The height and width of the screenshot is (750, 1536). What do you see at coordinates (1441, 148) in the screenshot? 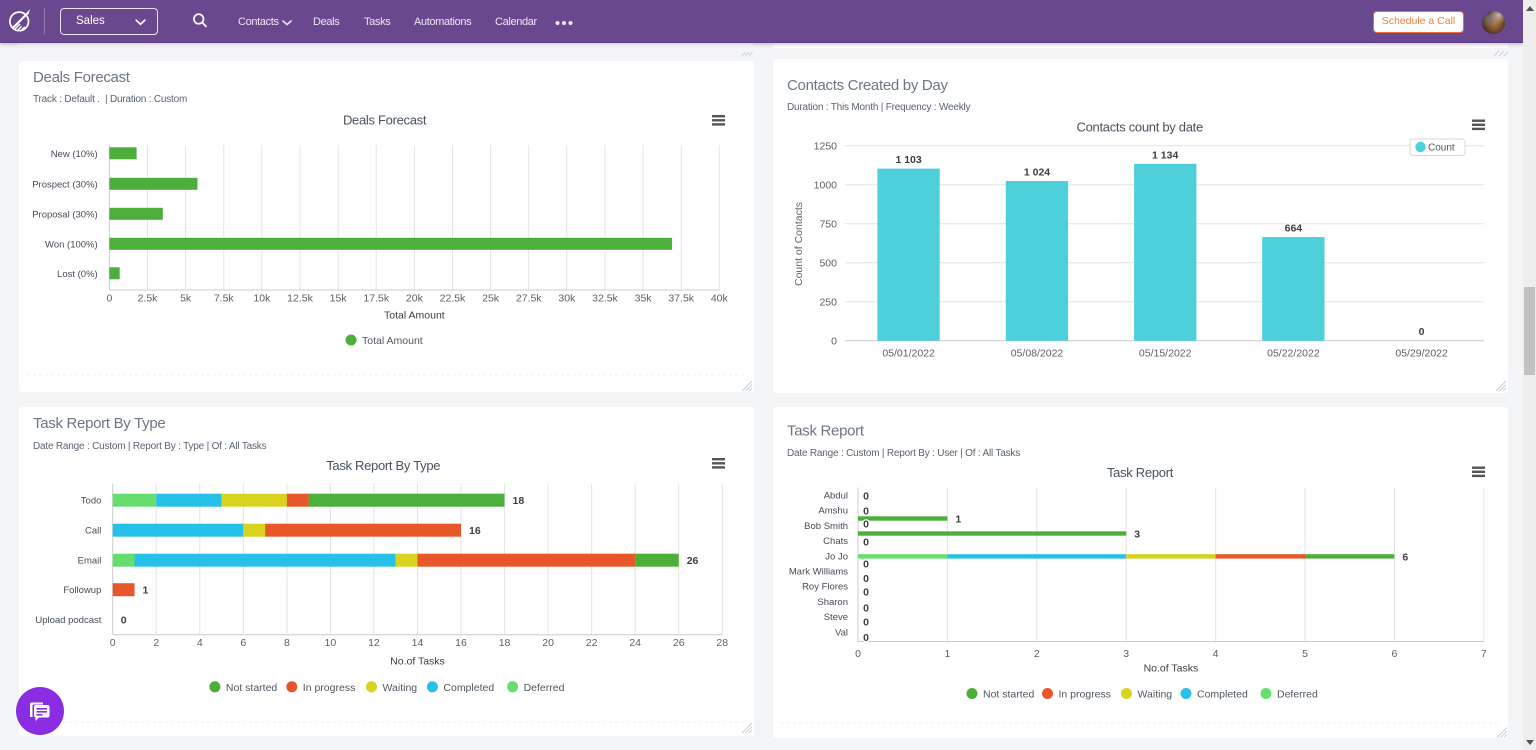
I see `svg-text: Count` at bounding box center [1441, 148].